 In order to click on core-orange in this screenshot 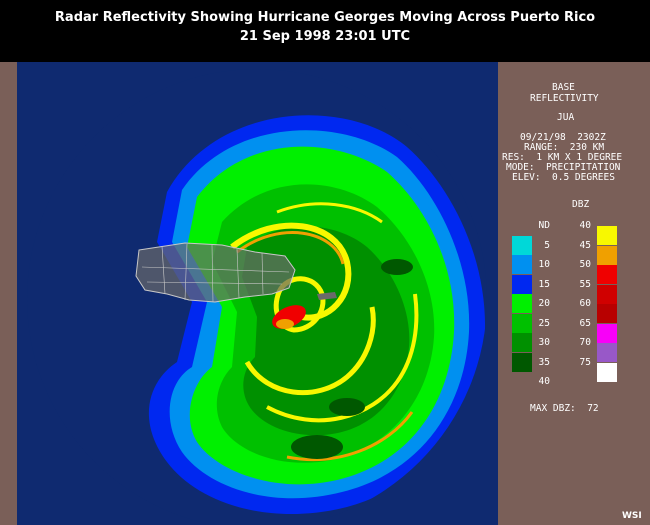, I will do `click(285, 324)`.